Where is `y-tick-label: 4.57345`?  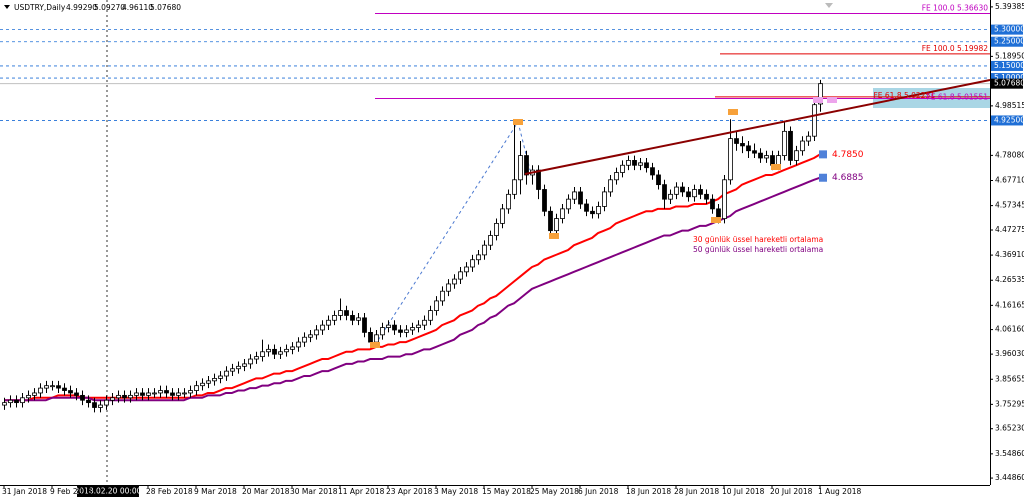 y-tick-label: 4.57345 is located at coordinates (1009, 205).